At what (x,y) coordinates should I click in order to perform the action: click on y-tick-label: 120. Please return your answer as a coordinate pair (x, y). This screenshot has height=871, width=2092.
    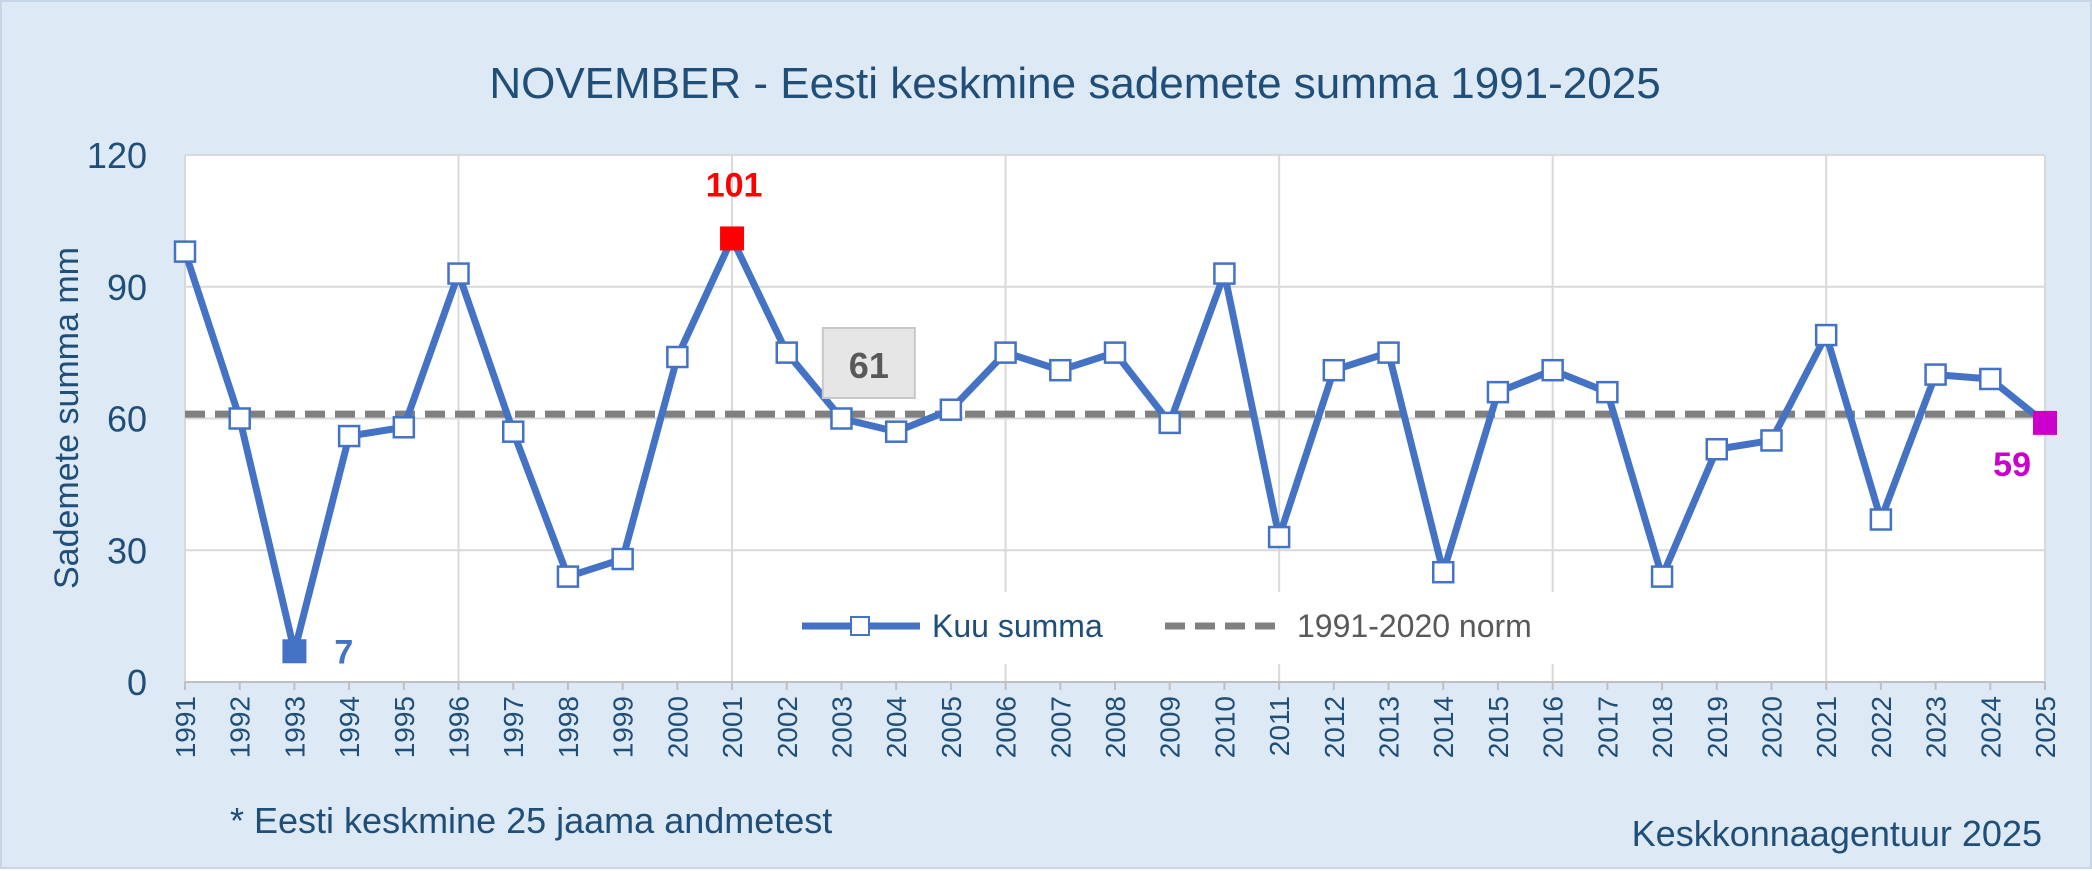
    Looking at the image, I should click on (117, 155).